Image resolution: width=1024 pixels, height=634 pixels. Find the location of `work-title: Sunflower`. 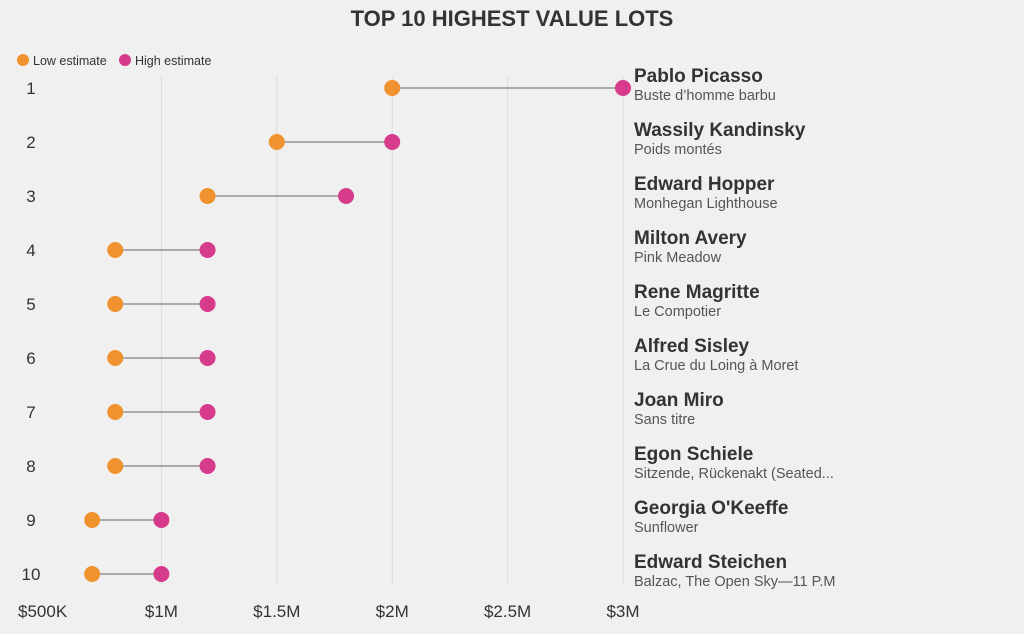

work-title: Sunflower is located at coordinates (666, 528).